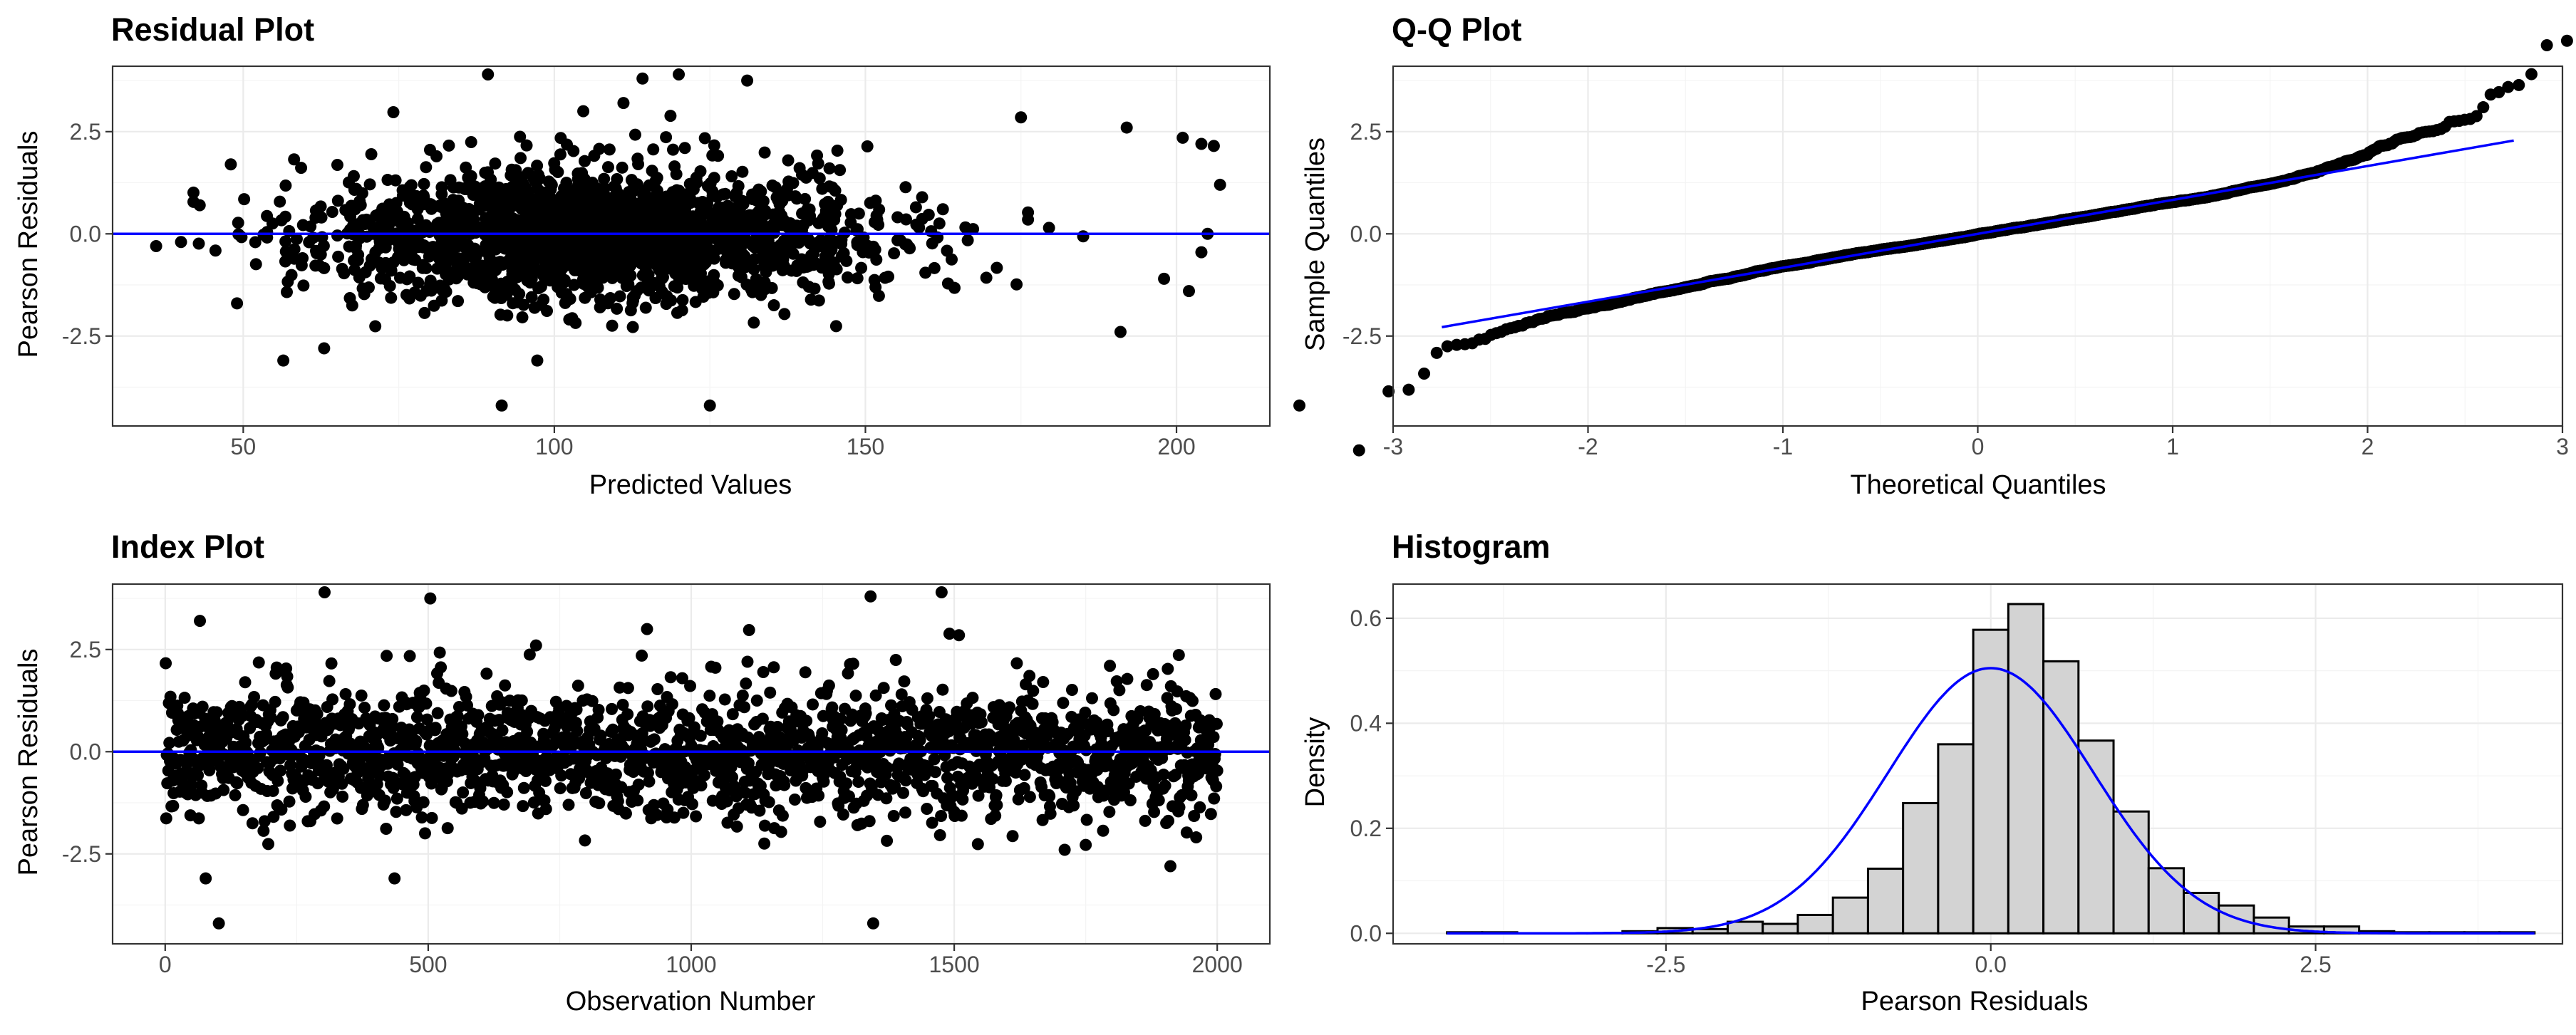  I want to click on index-plot-title: Index Plot, so click(187, 547).